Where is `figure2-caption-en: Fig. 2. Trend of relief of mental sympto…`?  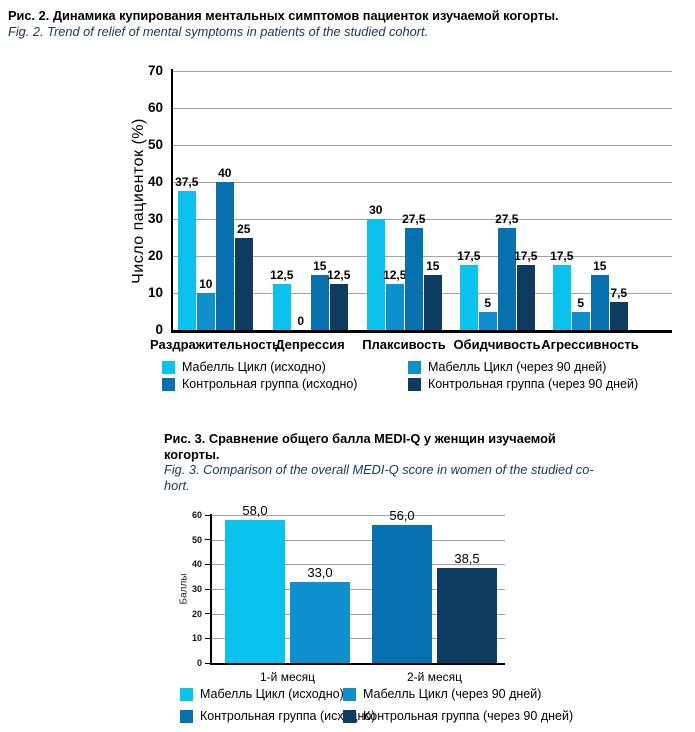 figure2-caption-en: Fig. 2. Trend of relief of mental sympto… is located at coordinates (218, 31).